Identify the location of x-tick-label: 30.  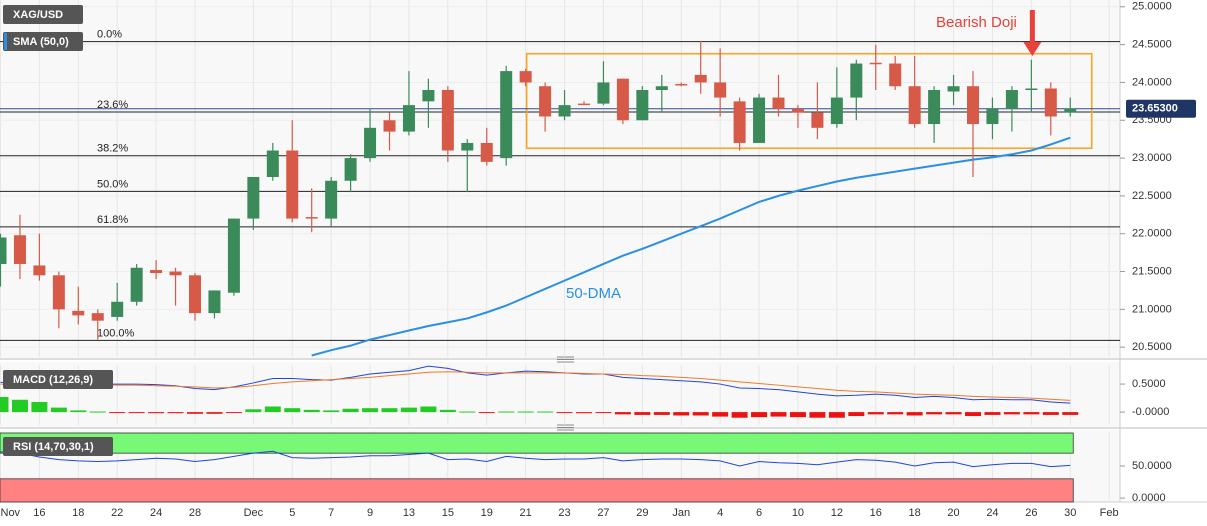
(1070, 513).